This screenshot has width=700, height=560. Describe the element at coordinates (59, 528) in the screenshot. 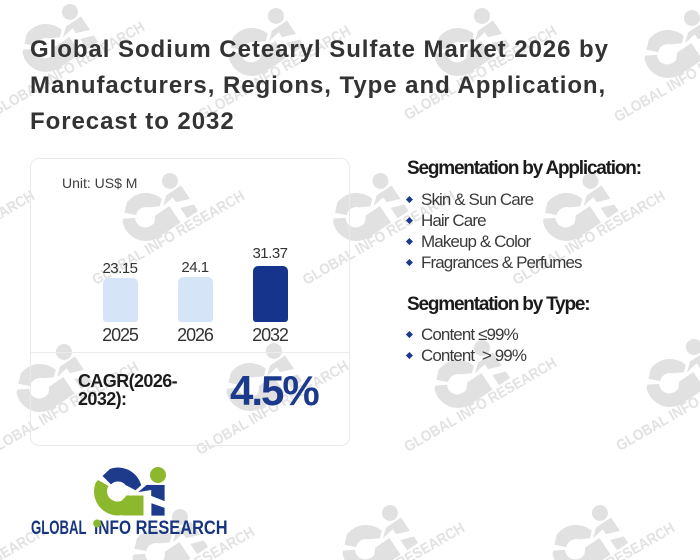

I see `svg-text: GLOBAL` at that location.